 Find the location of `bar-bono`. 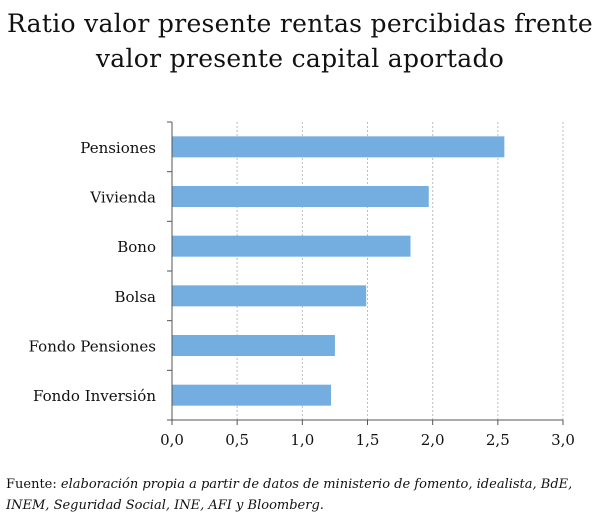

bar-bono is located at coordinates (291, 246).